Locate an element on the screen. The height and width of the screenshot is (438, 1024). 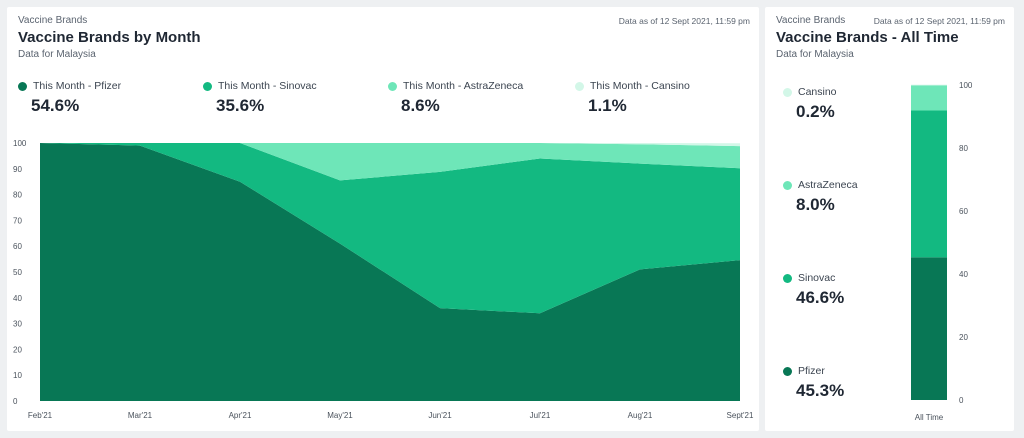
x-tick-label: Jul'21 is located at coordinates (540, 415).